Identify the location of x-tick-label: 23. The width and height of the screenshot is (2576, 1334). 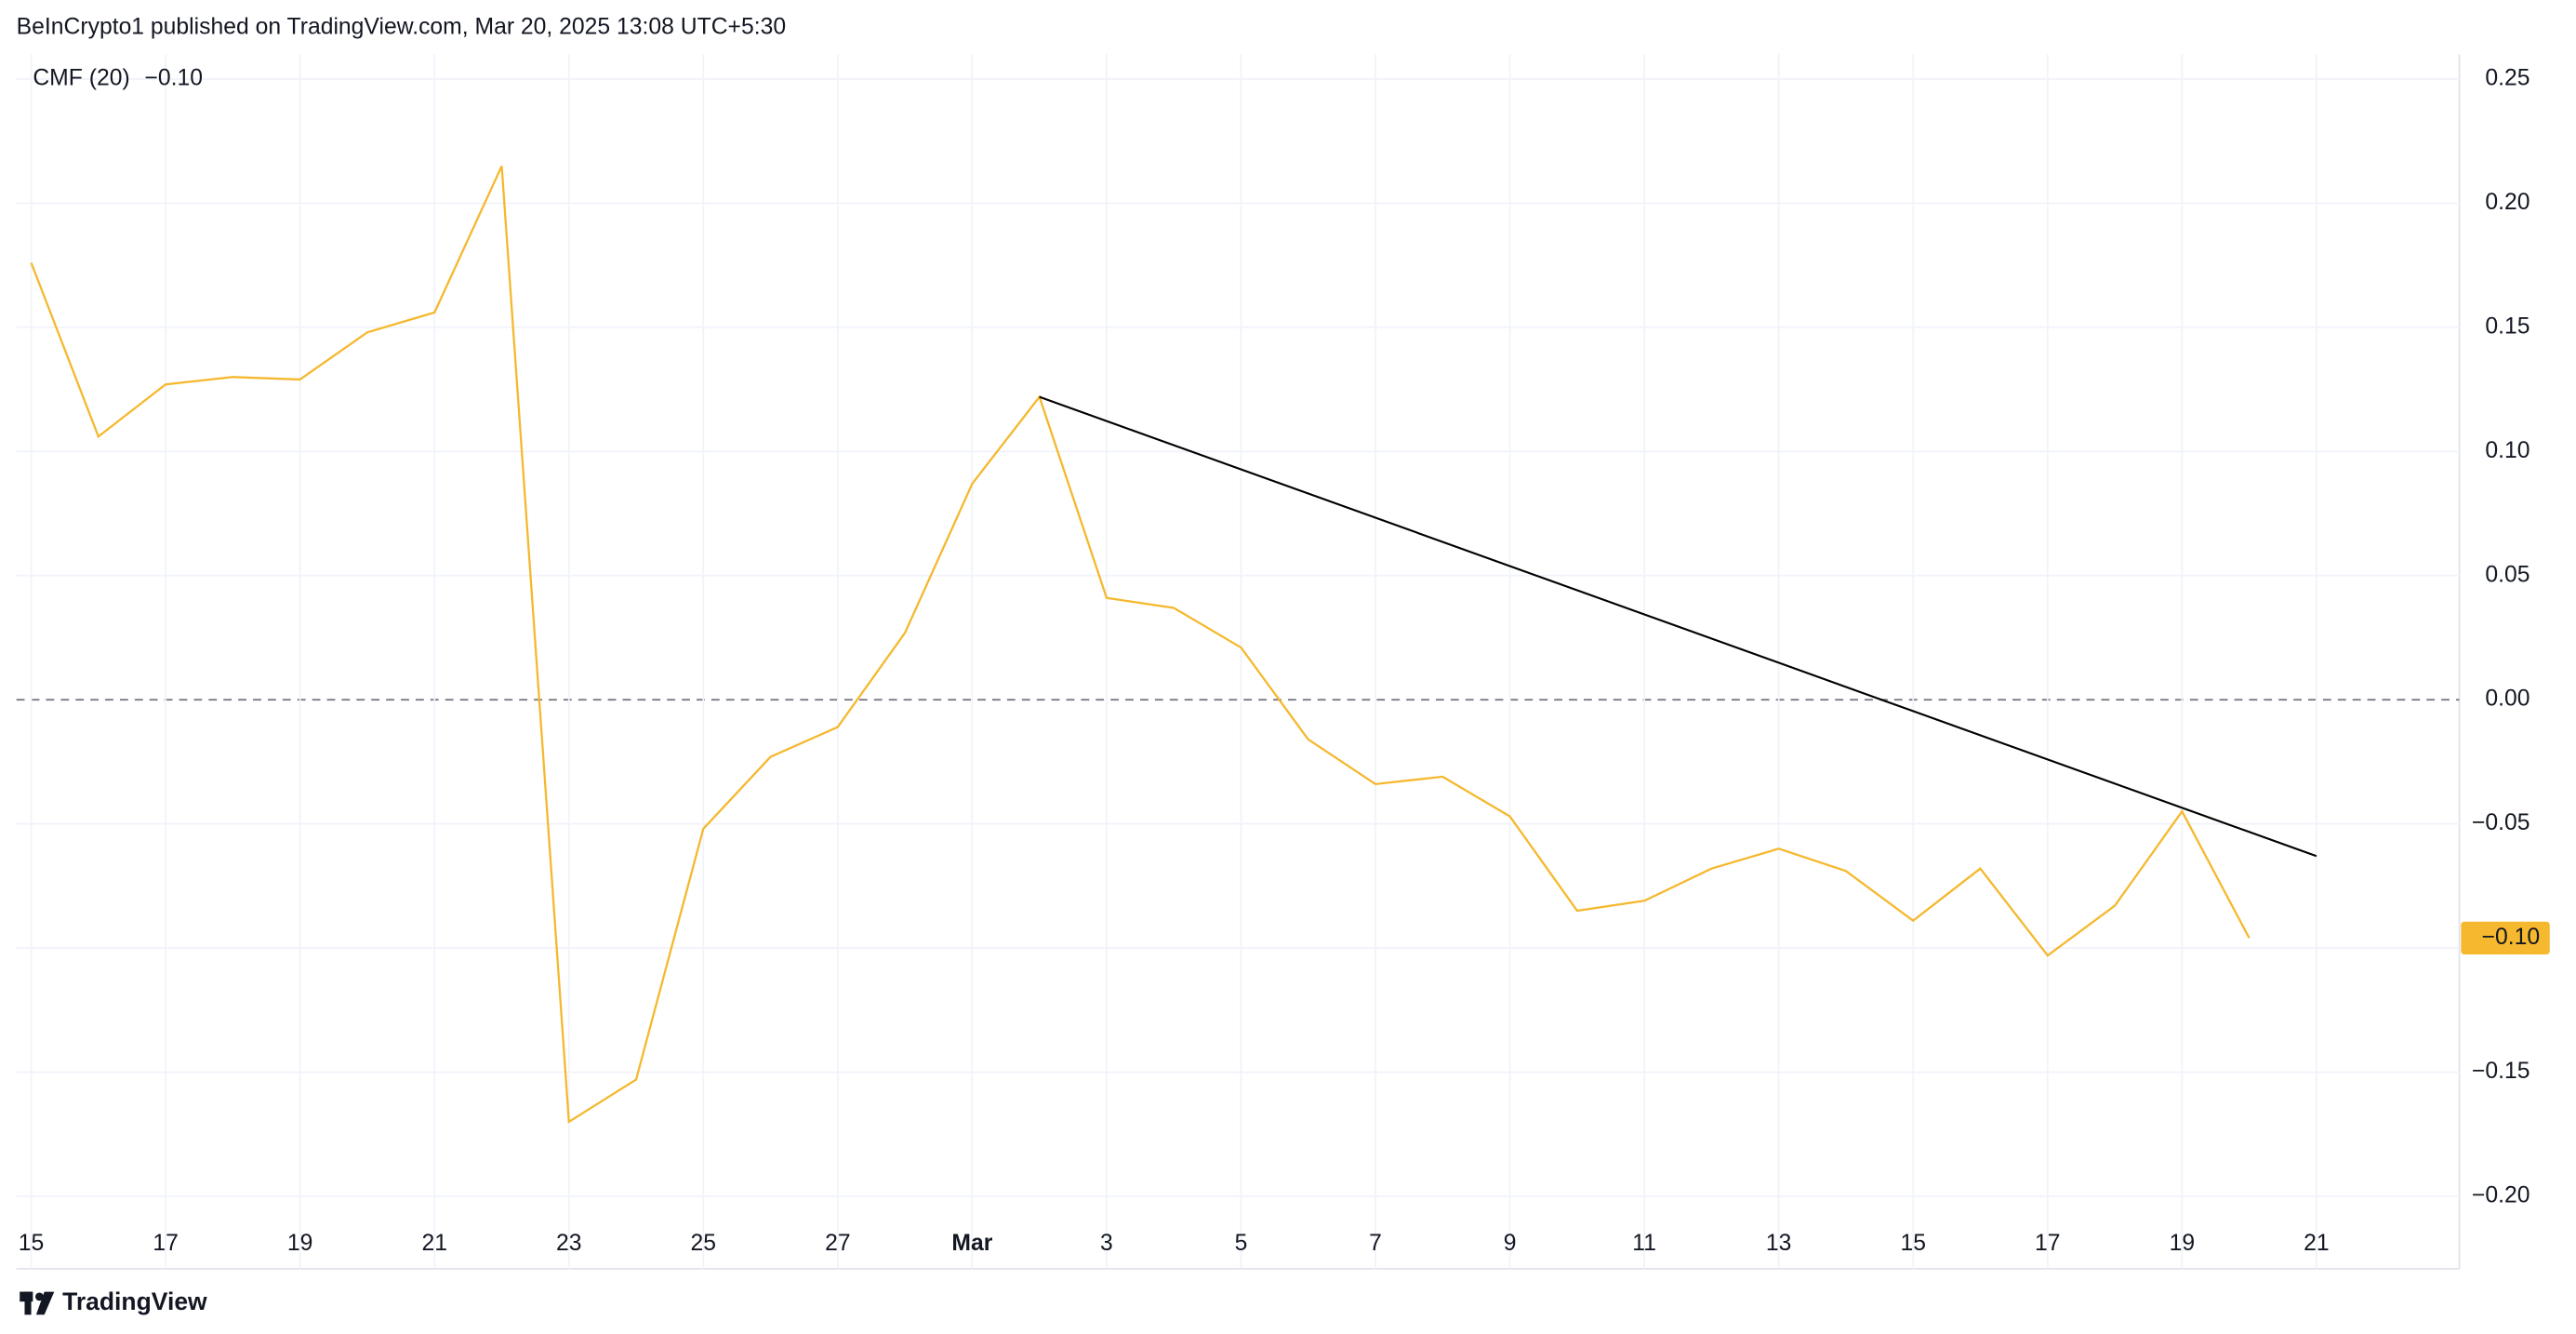
(568, 1243).